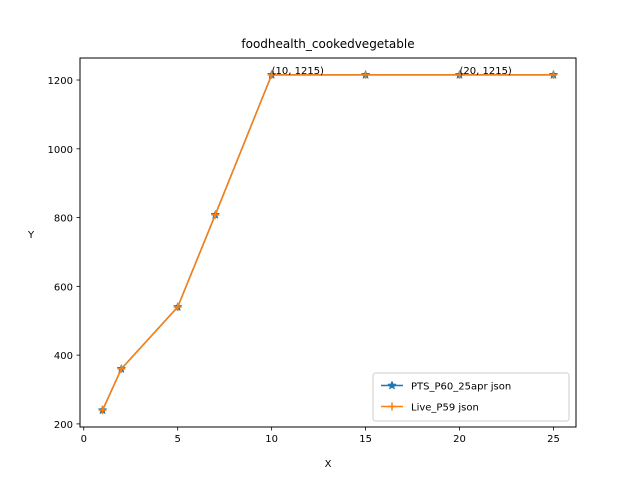  Describe the element at coordinates (60, 81) in the screenshot. I see `y-tick-label: 1200` at that location.